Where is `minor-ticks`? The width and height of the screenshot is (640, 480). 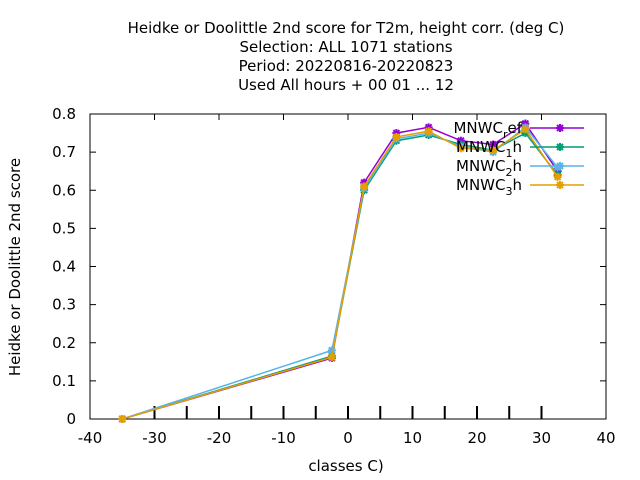 minor-ticks is located at coordinates (348, 412).